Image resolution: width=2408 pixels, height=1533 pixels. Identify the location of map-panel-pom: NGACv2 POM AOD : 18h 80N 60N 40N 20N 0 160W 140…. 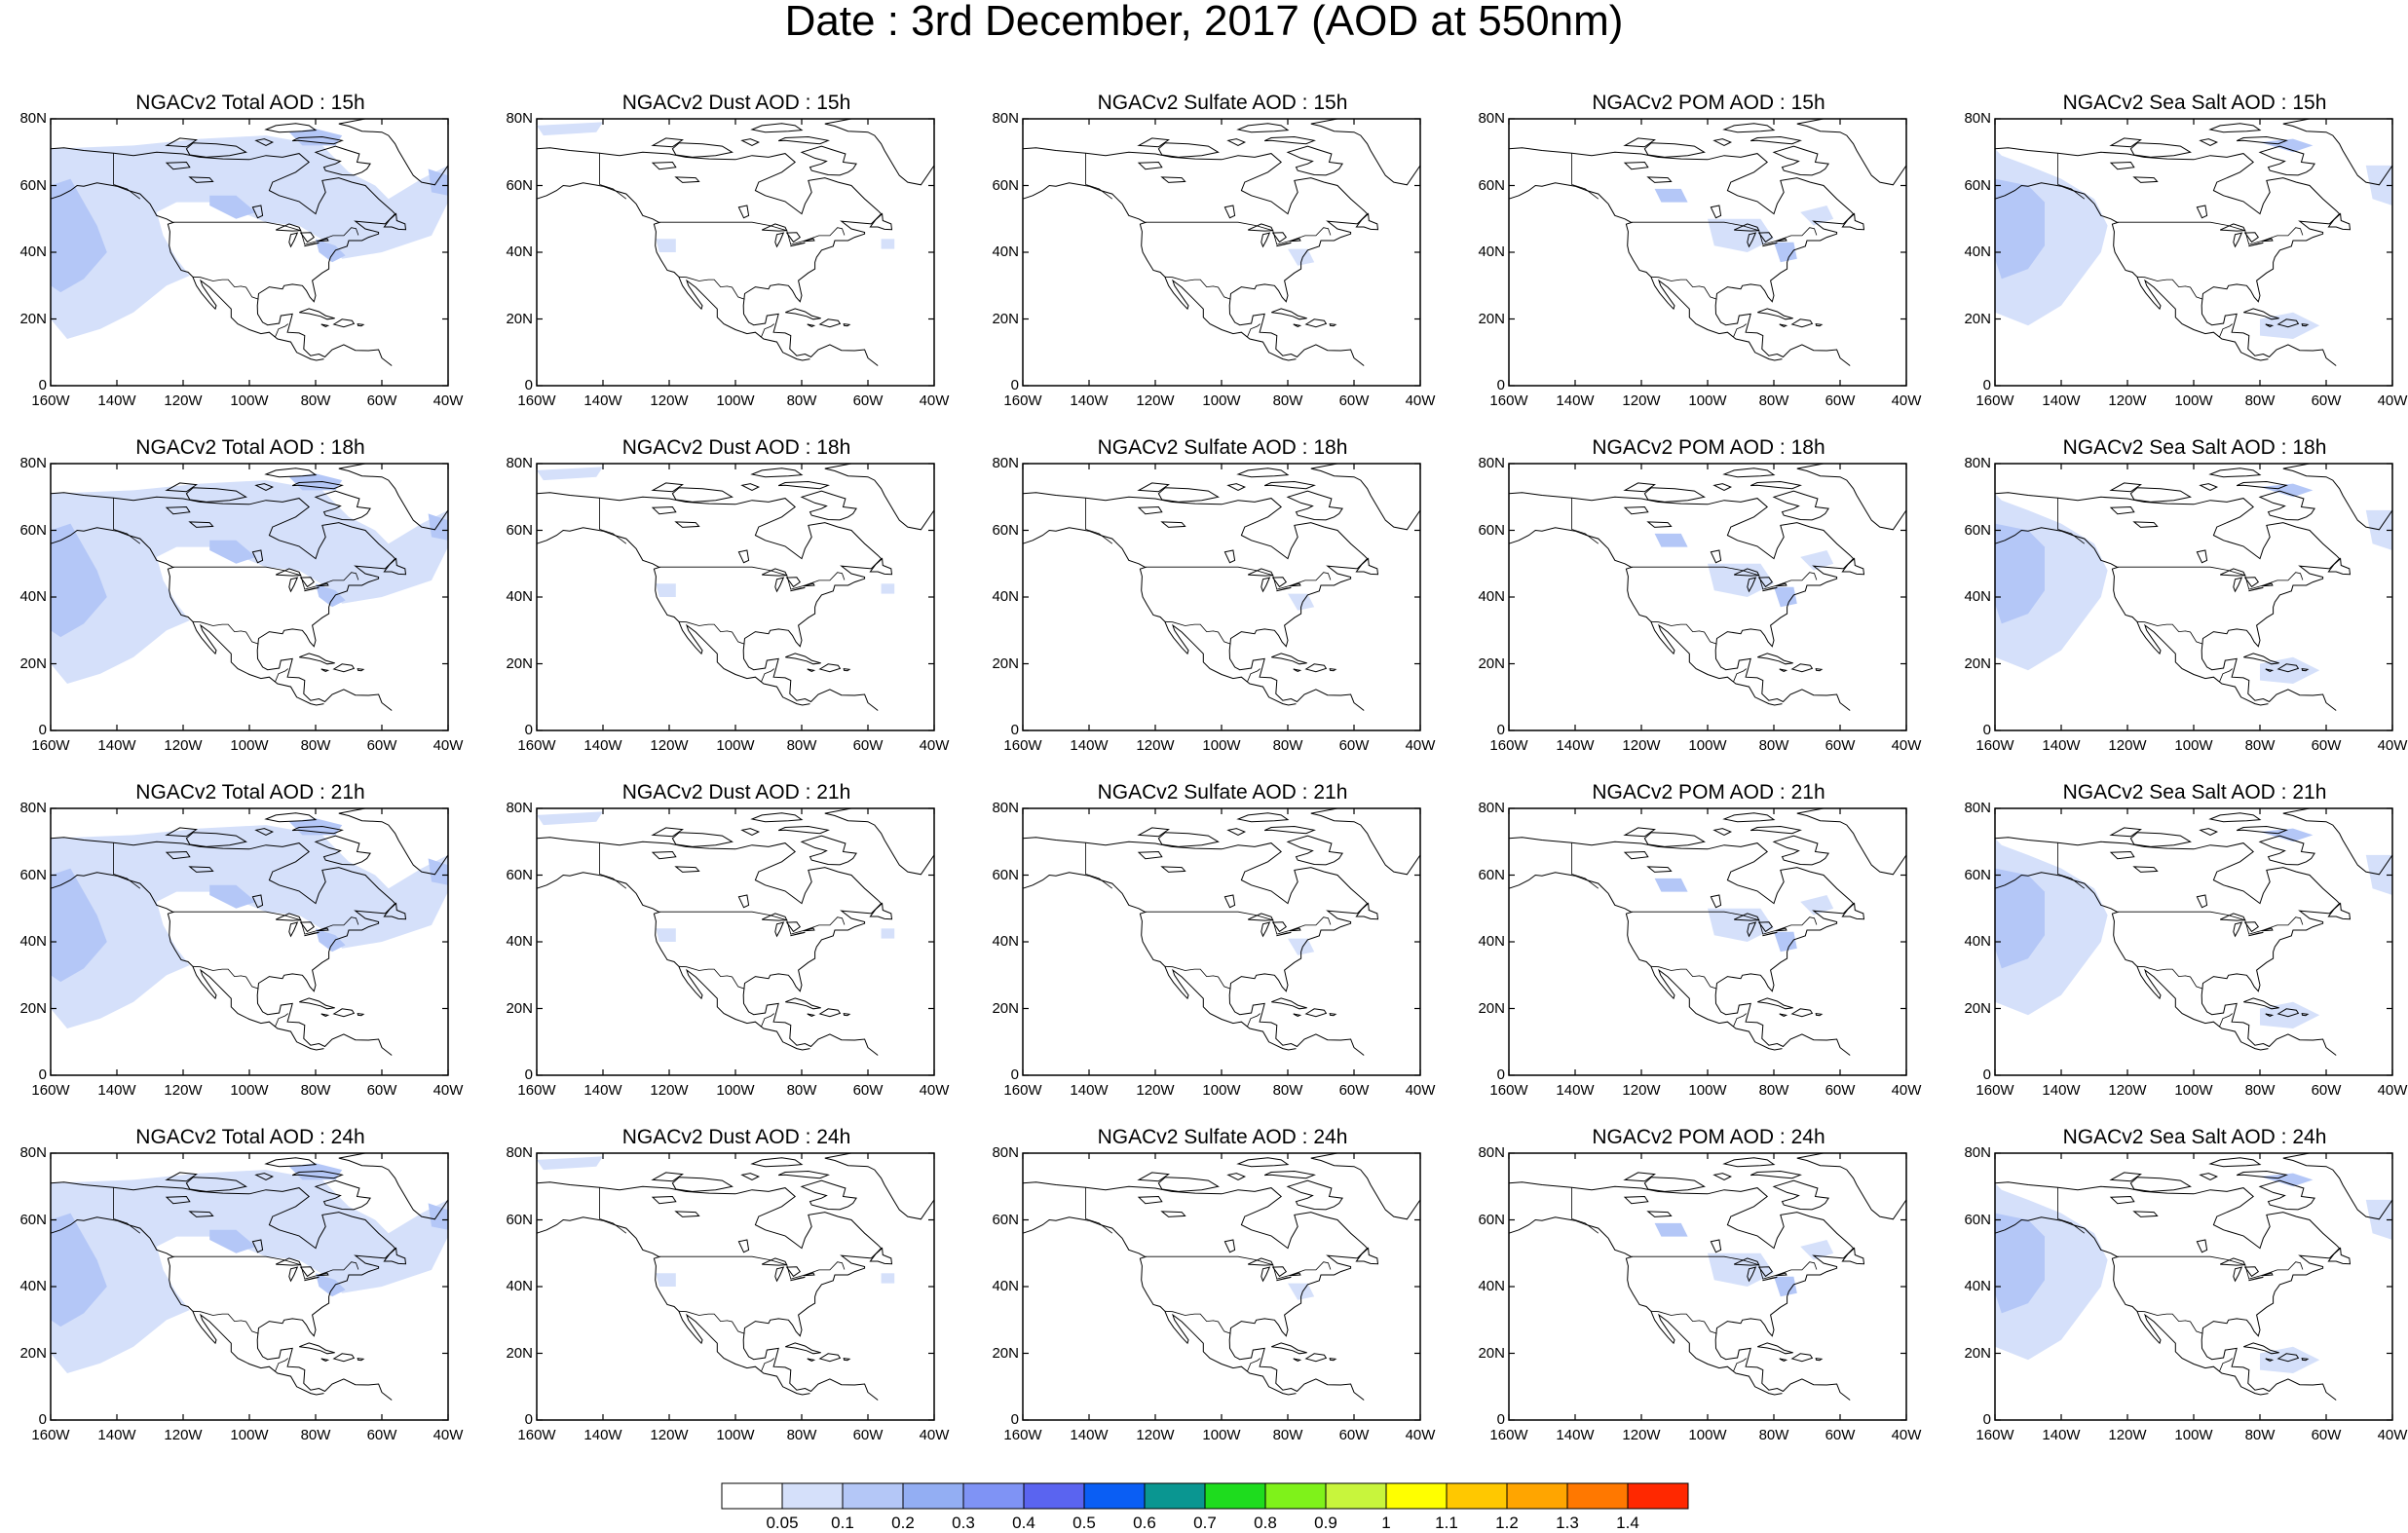
(1689, 612).